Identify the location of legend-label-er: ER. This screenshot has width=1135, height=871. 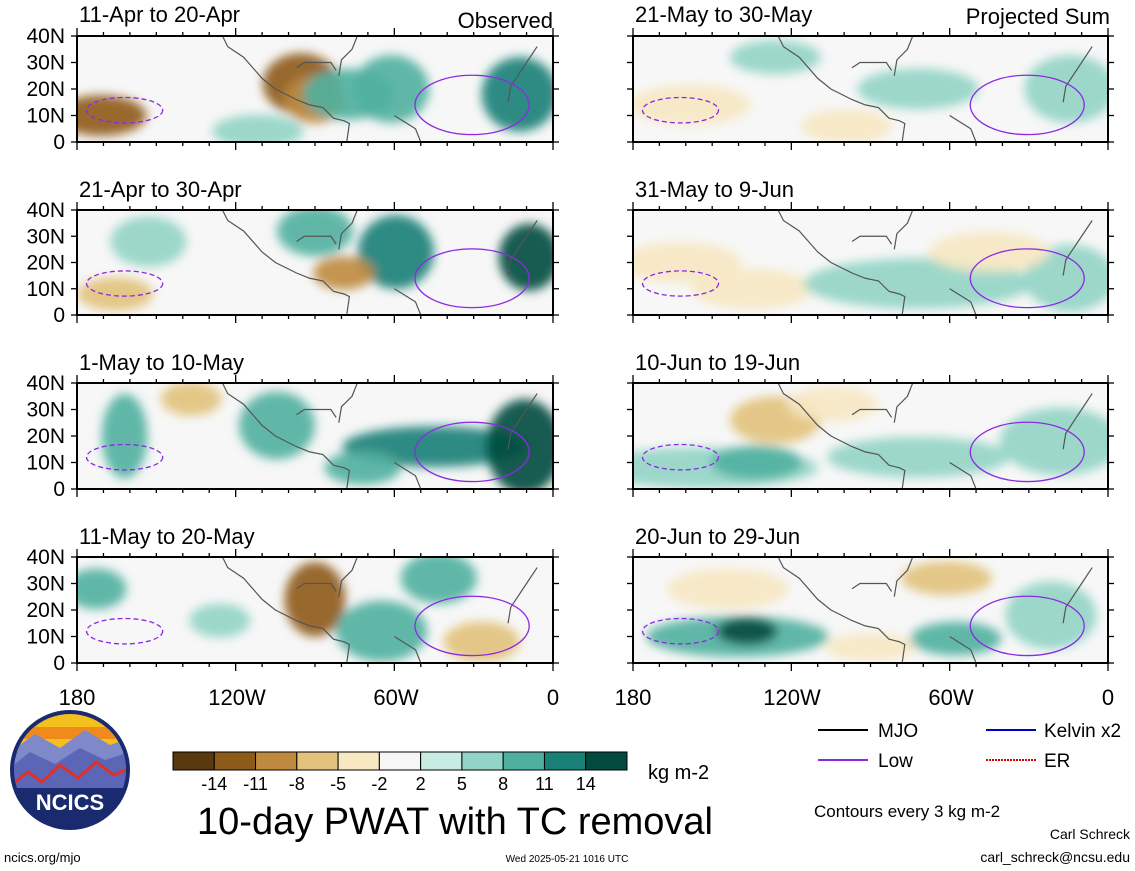
(1057, 761).